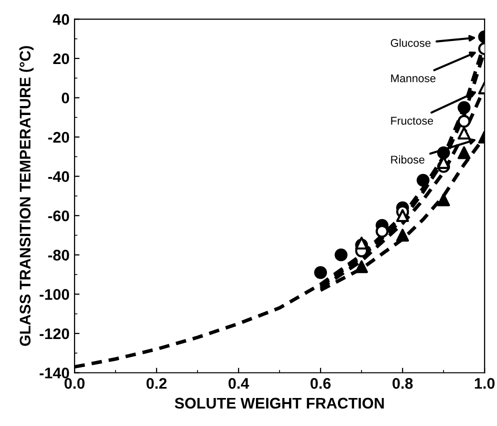  Describe the element at coordinates (413, 78) in the screenshot. I see `text: Mannose` at that location.